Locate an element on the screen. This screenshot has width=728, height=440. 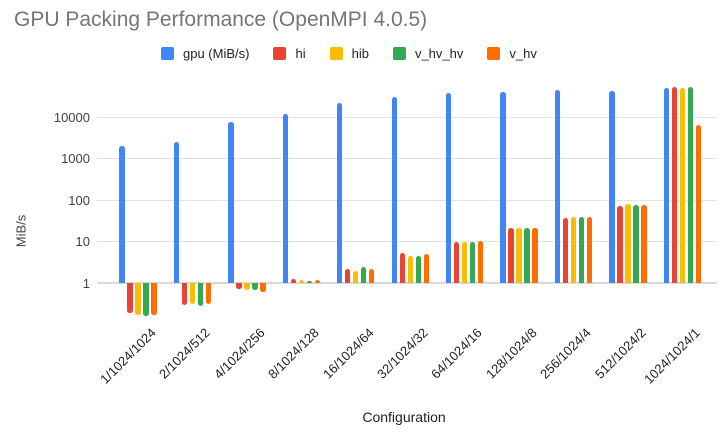
bar-v_hv_hv-32/1024/32 is located at coordinates (418, 269).